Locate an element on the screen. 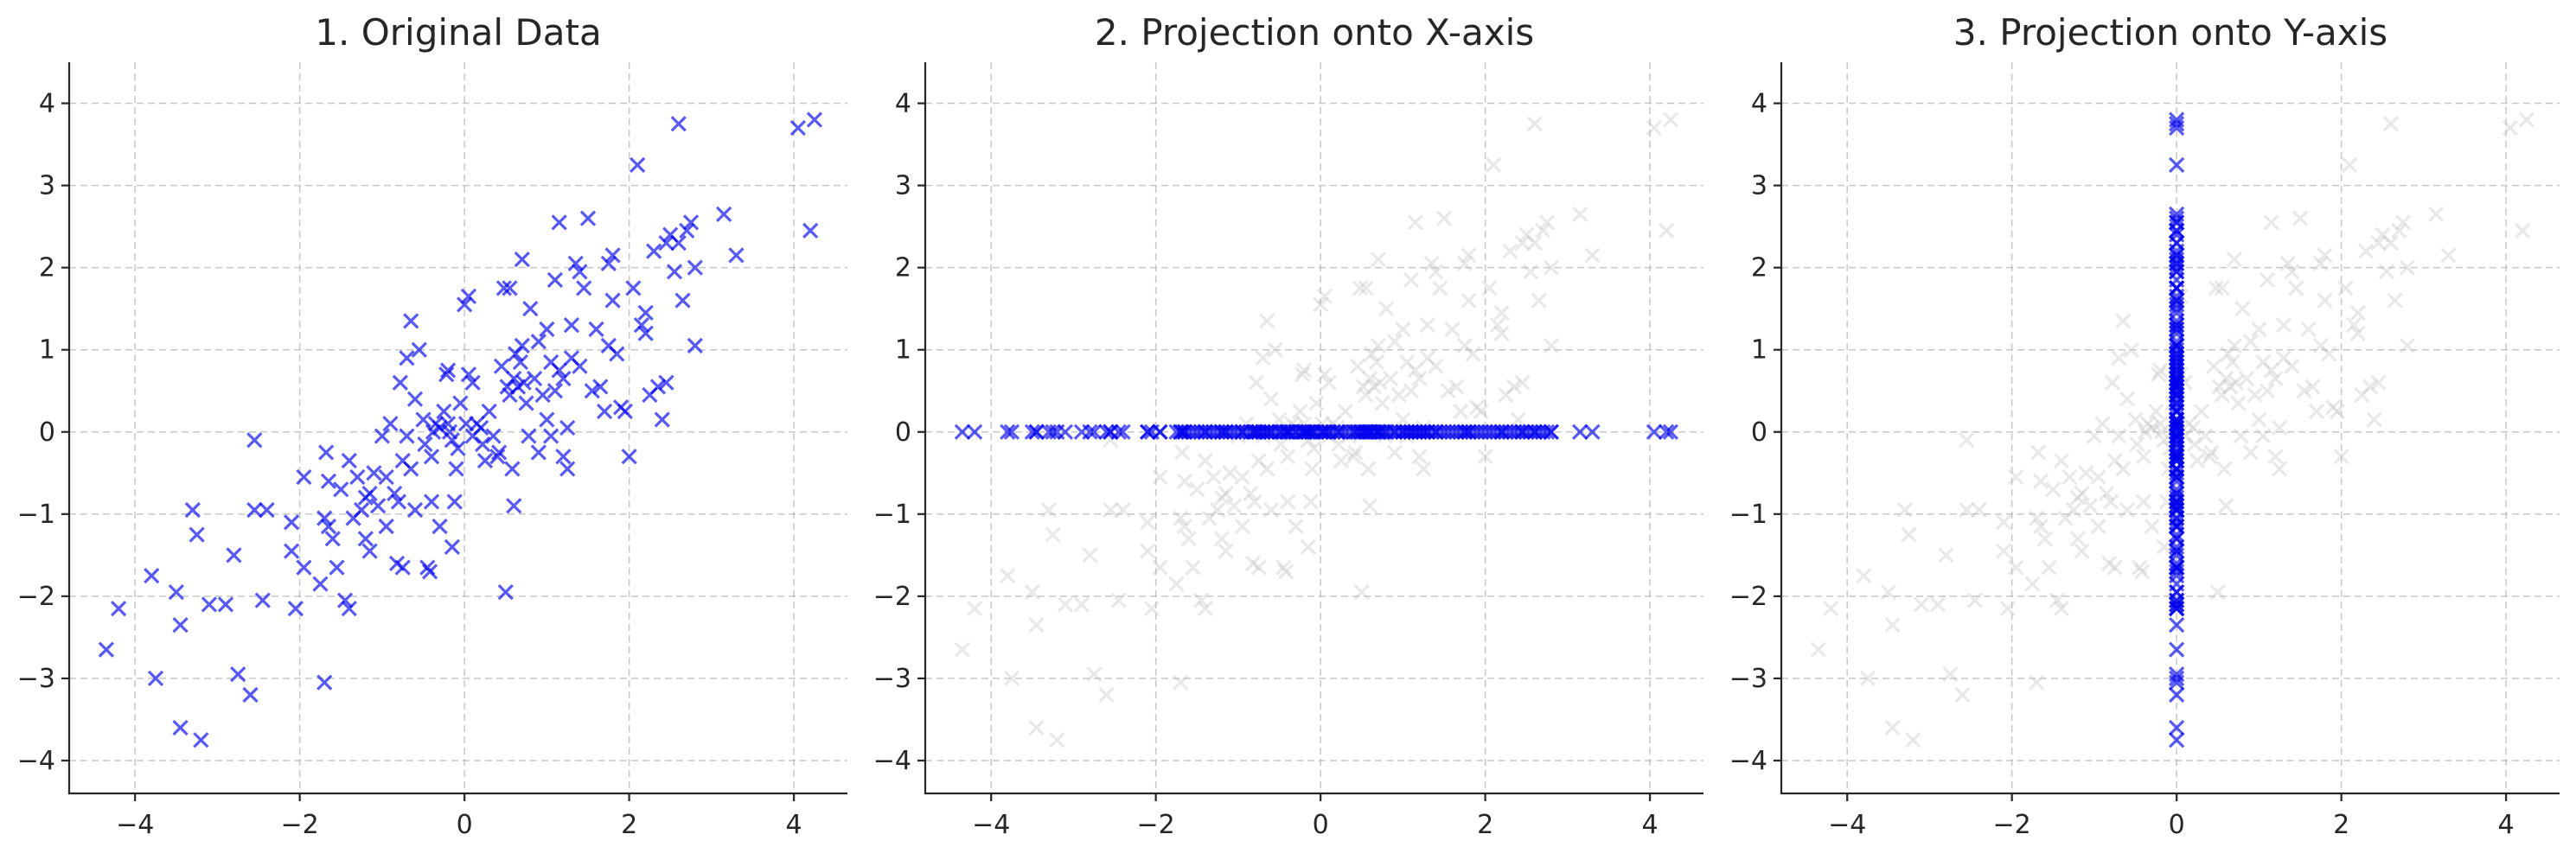 The width and height of the screenshot is (2576, 847). y-tick-label: −2 is located at coordinates (1748, 597).